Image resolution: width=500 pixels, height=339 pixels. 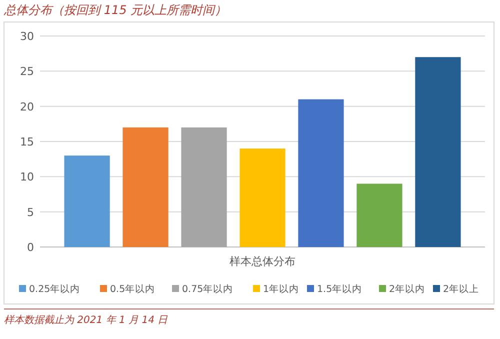 I want to click on y-tick-label: 20, so click(x=27, y=107).